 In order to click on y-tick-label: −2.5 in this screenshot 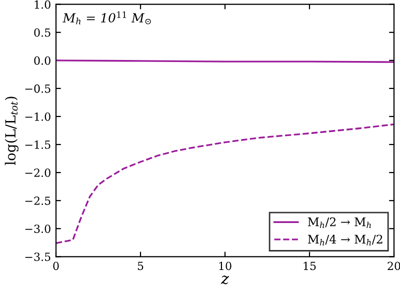, I will do `click(37, 200)`.